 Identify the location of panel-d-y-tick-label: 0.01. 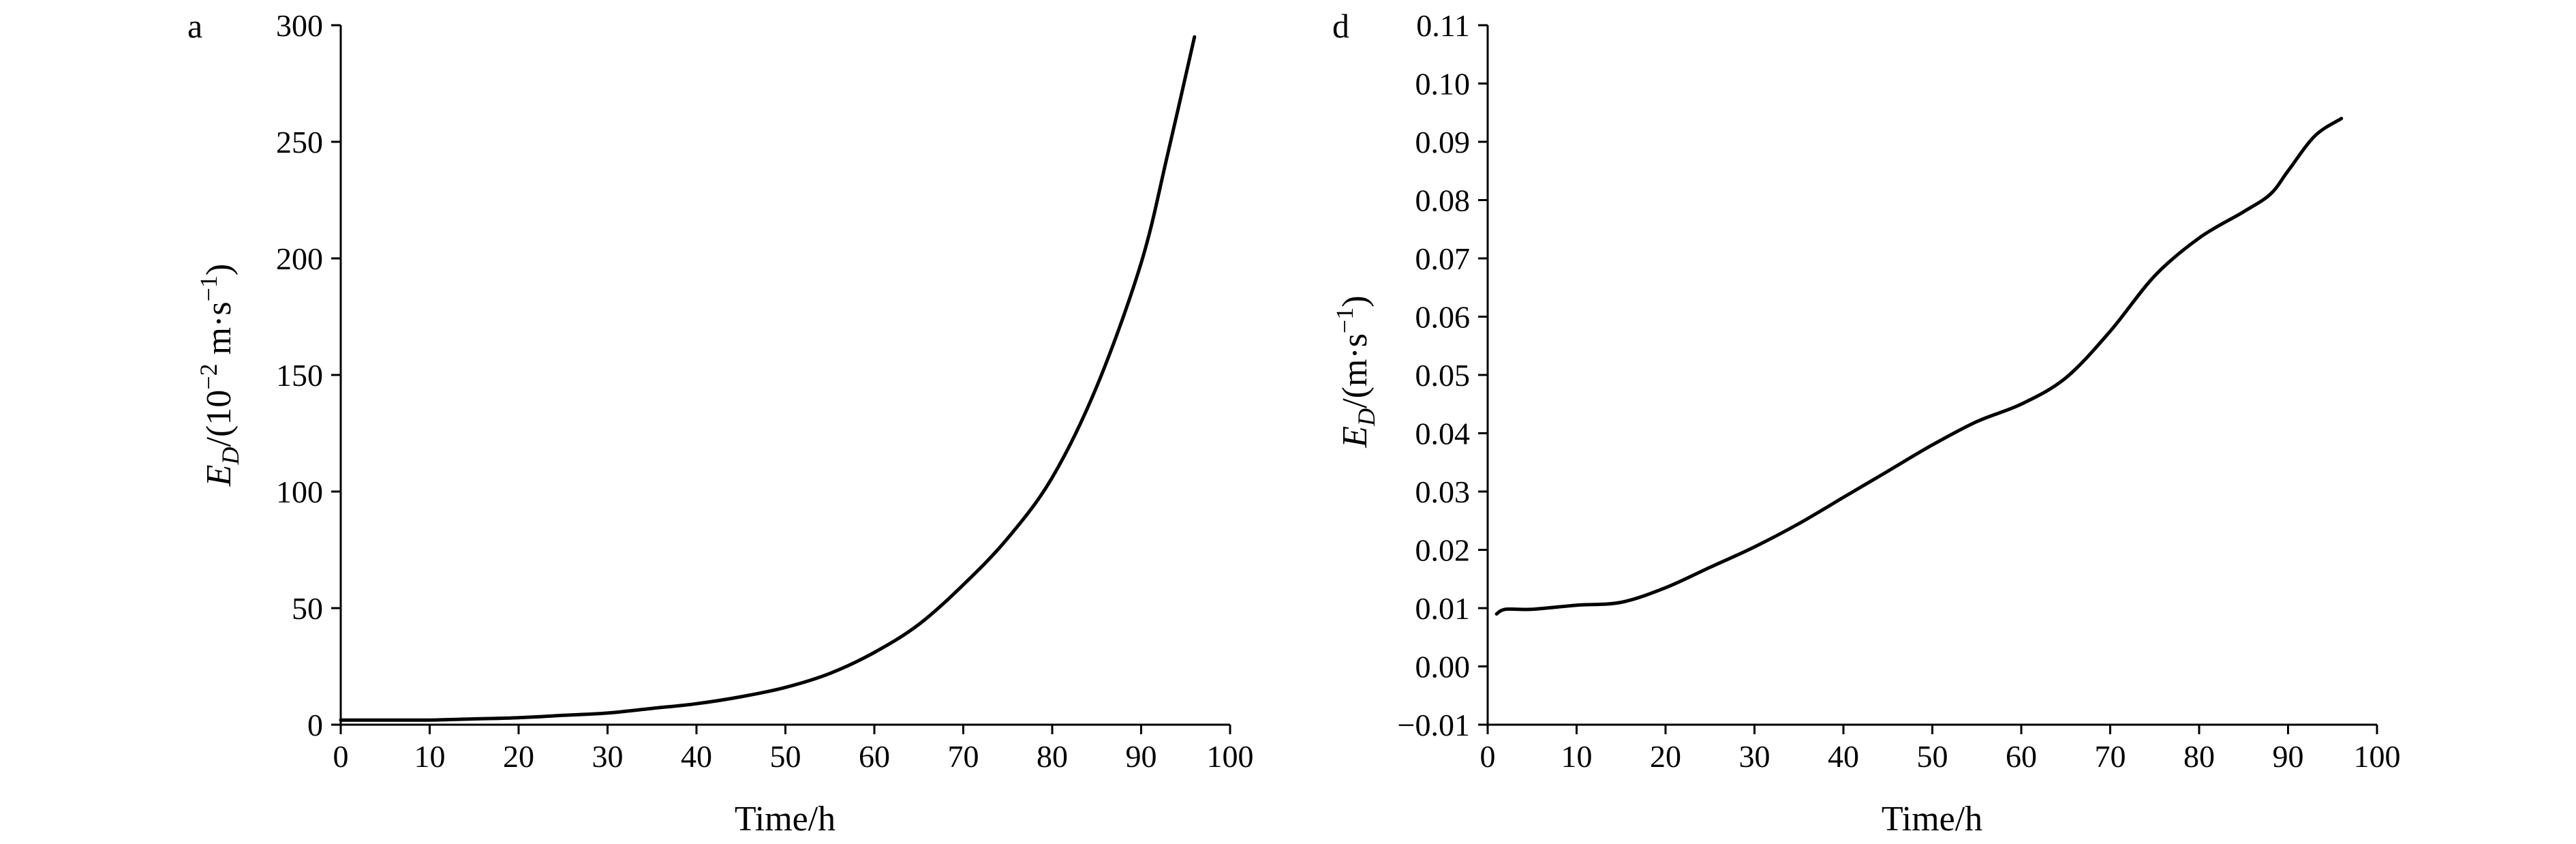
(1443, 608).